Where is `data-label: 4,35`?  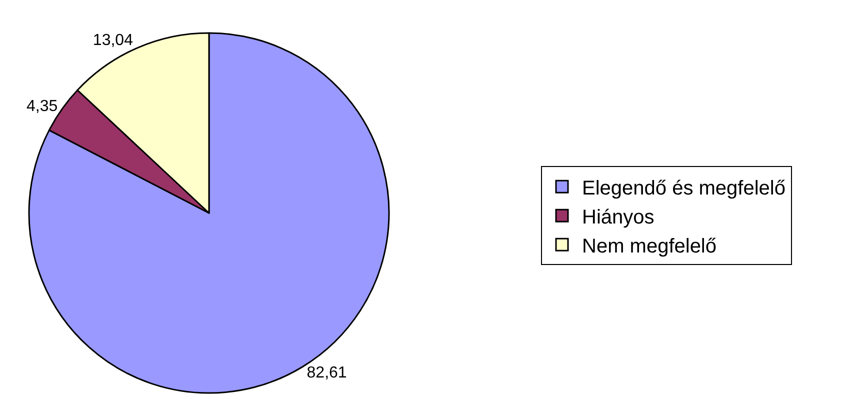 data-label: 4,35 is located at coordinates (42, 106).